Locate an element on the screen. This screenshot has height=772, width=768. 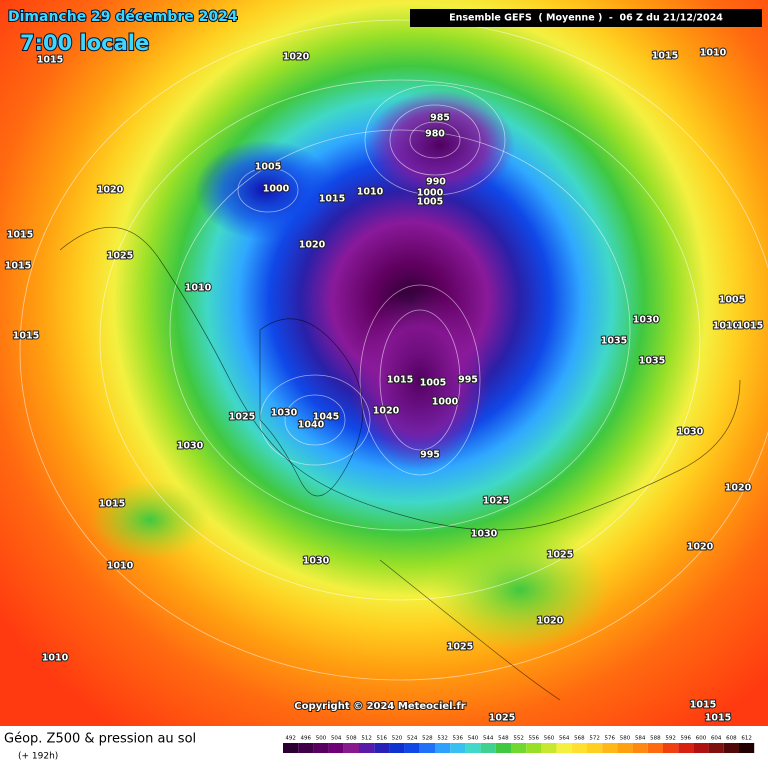
lead-time: (+ 192h) is located at coordinates (38, 757).